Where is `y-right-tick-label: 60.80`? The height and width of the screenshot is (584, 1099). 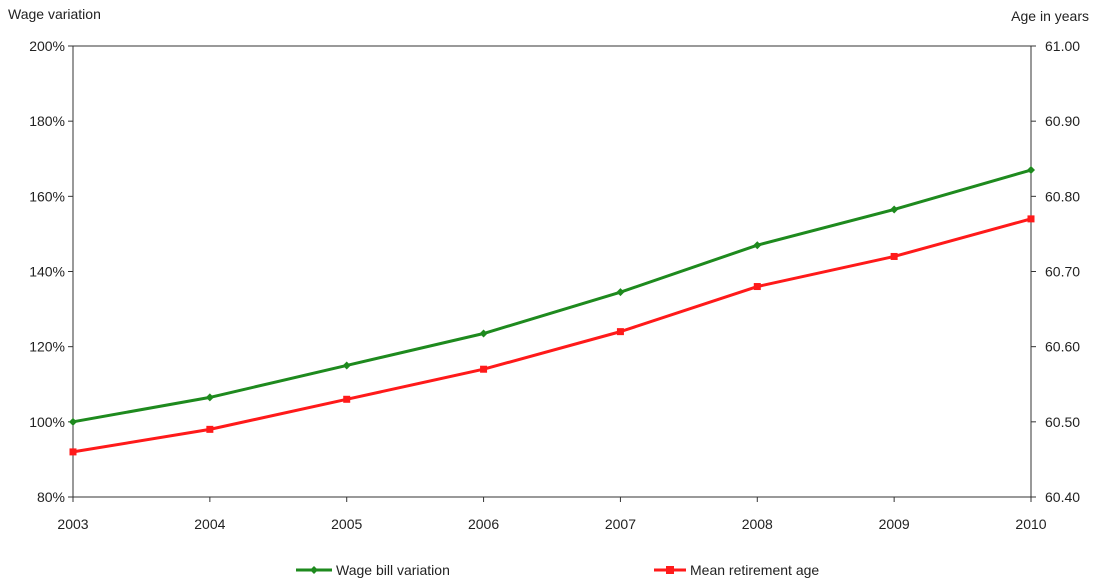
y-right-tick-label: 60.80 is located at coordinates (1062, 196).